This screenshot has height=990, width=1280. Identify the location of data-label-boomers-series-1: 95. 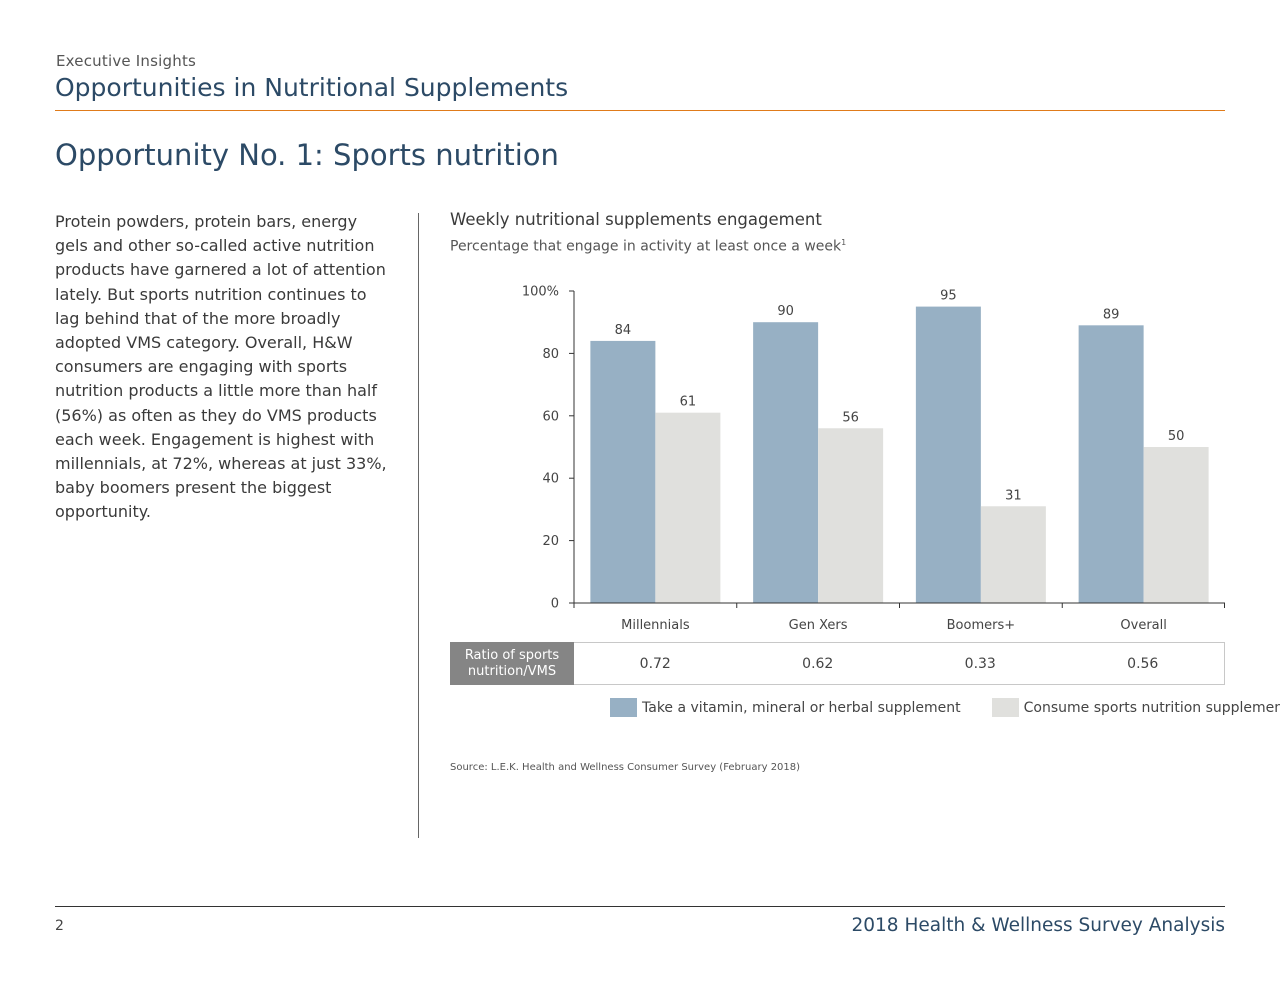
(948, 296).